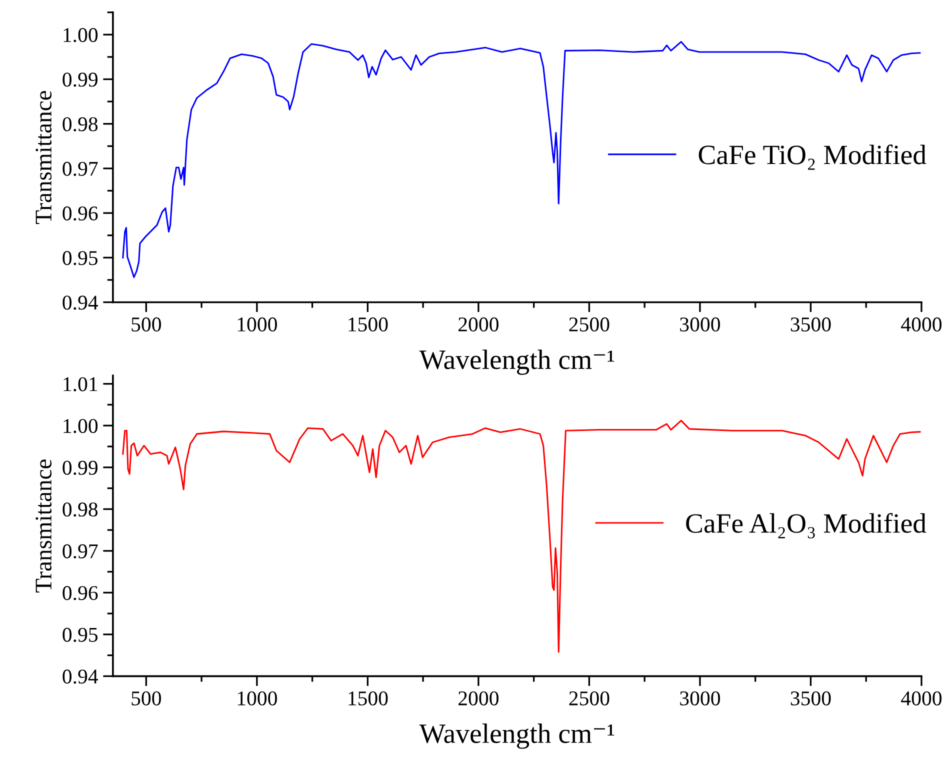 The image size is (949, 771). I want to click on y-tick-label: 1.01, so click(81, 384).